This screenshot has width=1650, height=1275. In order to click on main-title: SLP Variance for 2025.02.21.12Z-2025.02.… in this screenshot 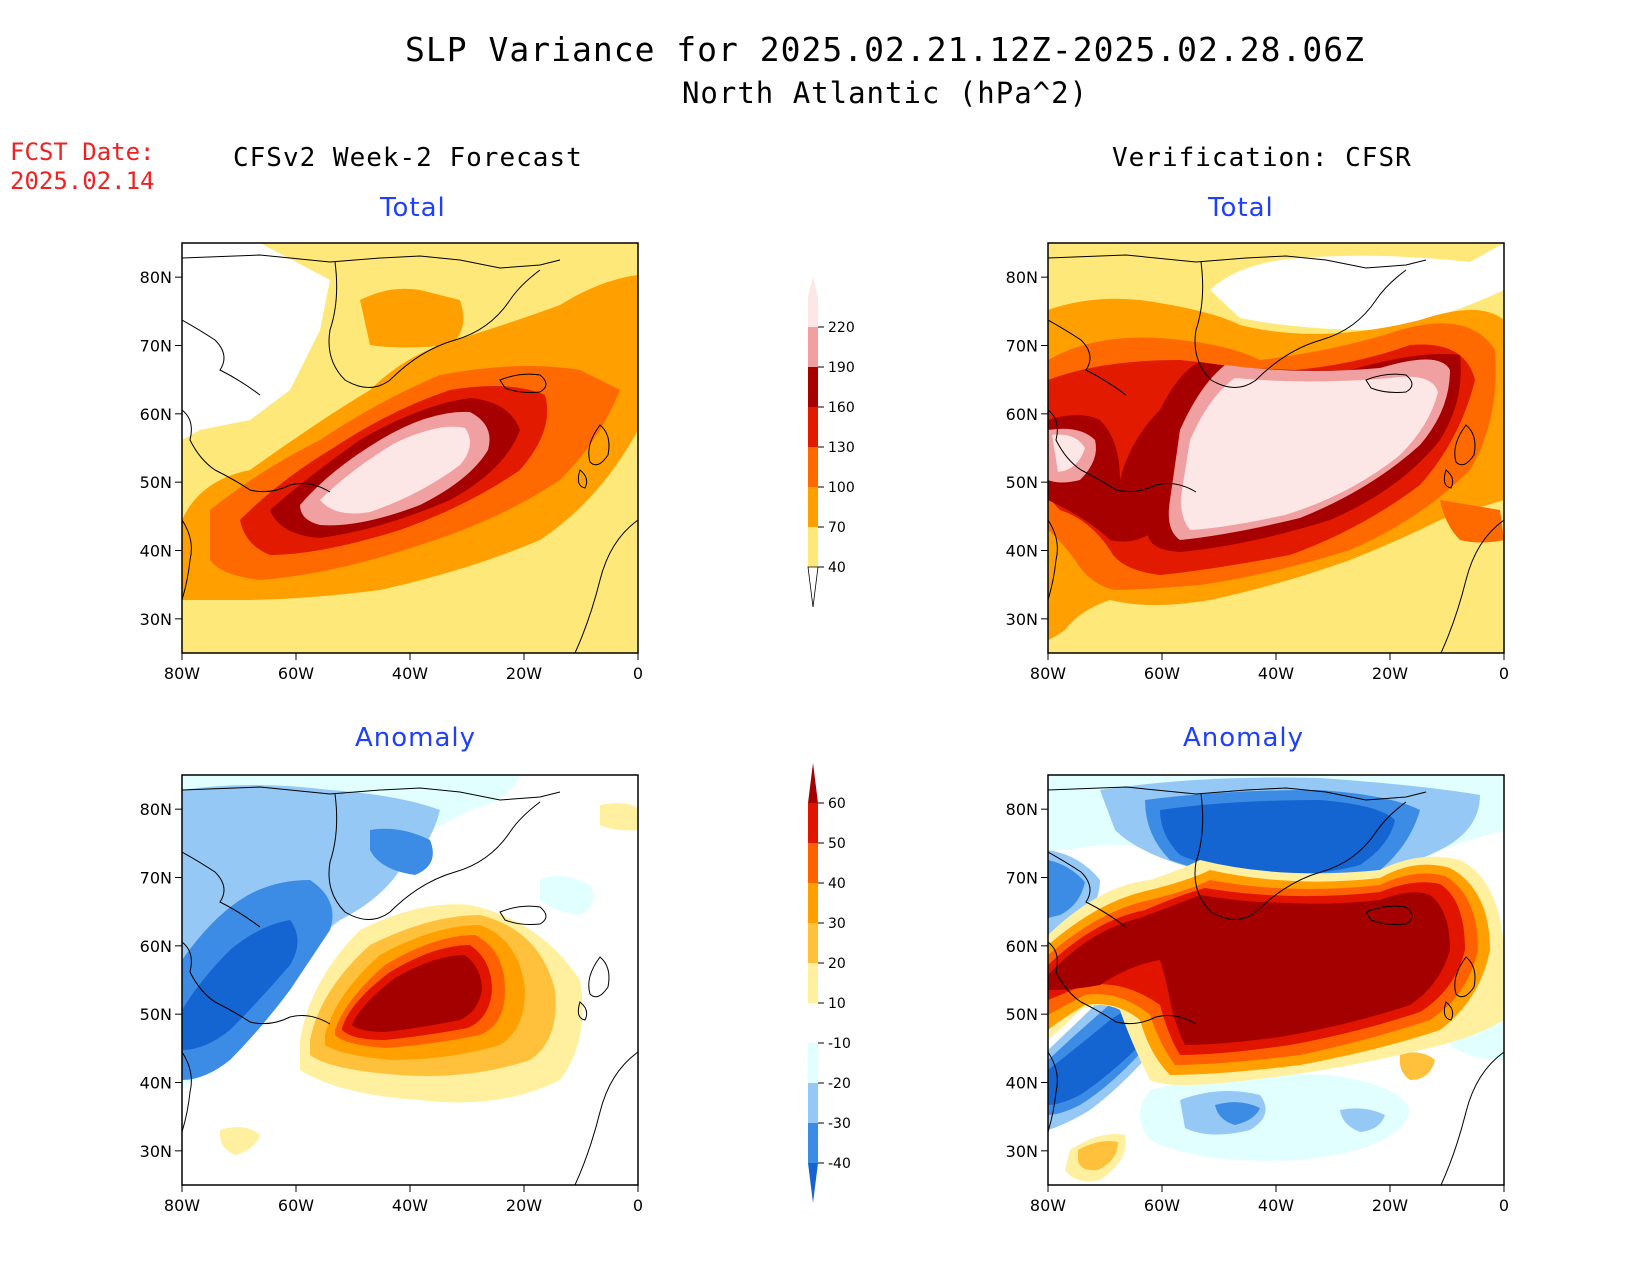, I will do `click(885, 49)`.